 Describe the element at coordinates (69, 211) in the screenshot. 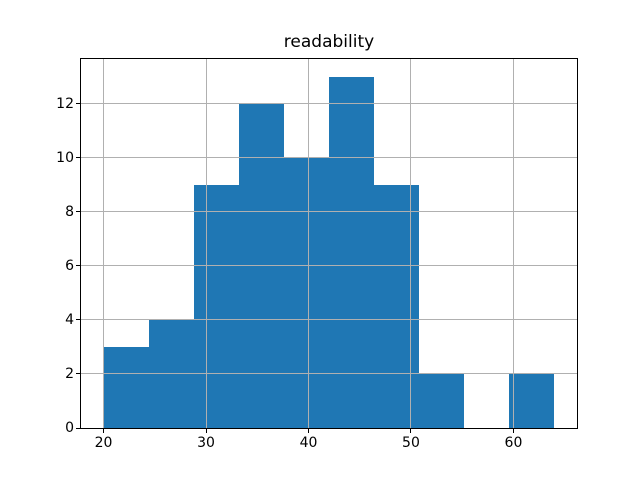

I see `y-tick-label: 8` at that location.